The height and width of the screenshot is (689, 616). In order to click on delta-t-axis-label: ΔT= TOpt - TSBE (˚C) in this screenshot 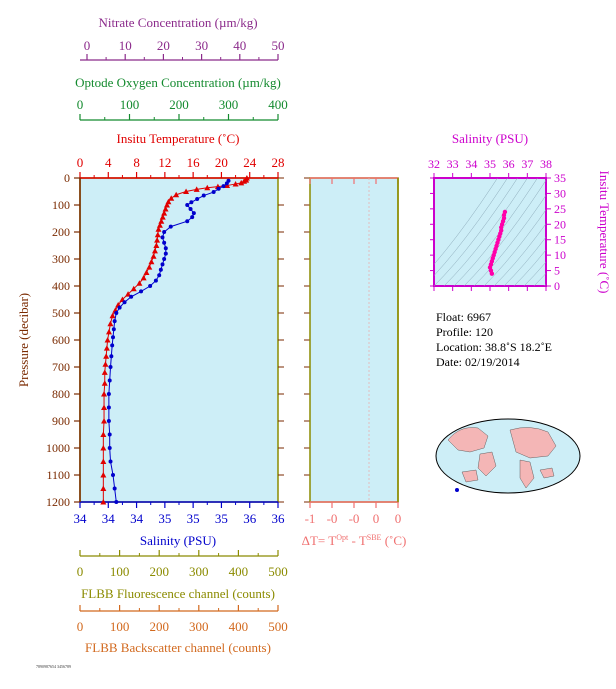, I will do `click(354, 540)`.